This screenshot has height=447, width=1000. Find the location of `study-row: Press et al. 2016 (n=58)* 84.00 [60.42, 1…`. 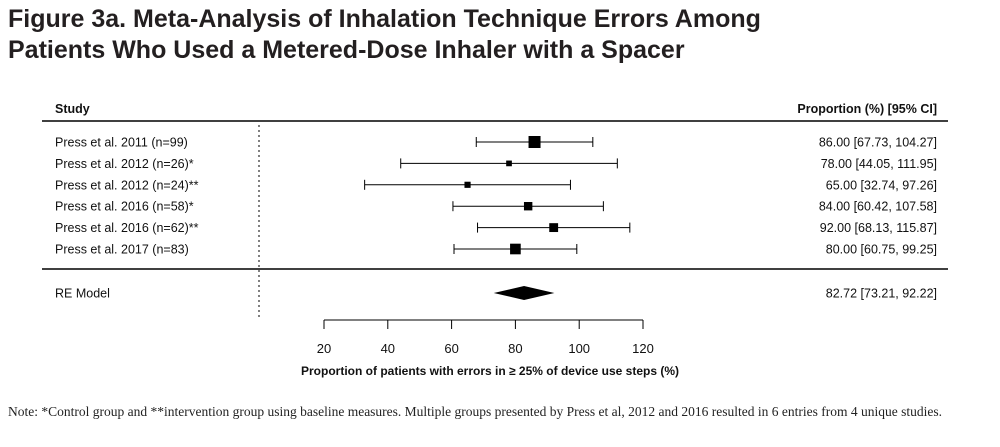

study-row: Press et al. 2016 (n=58)* 84.00 [60.42, 1… is located at coordinates (496, 207).